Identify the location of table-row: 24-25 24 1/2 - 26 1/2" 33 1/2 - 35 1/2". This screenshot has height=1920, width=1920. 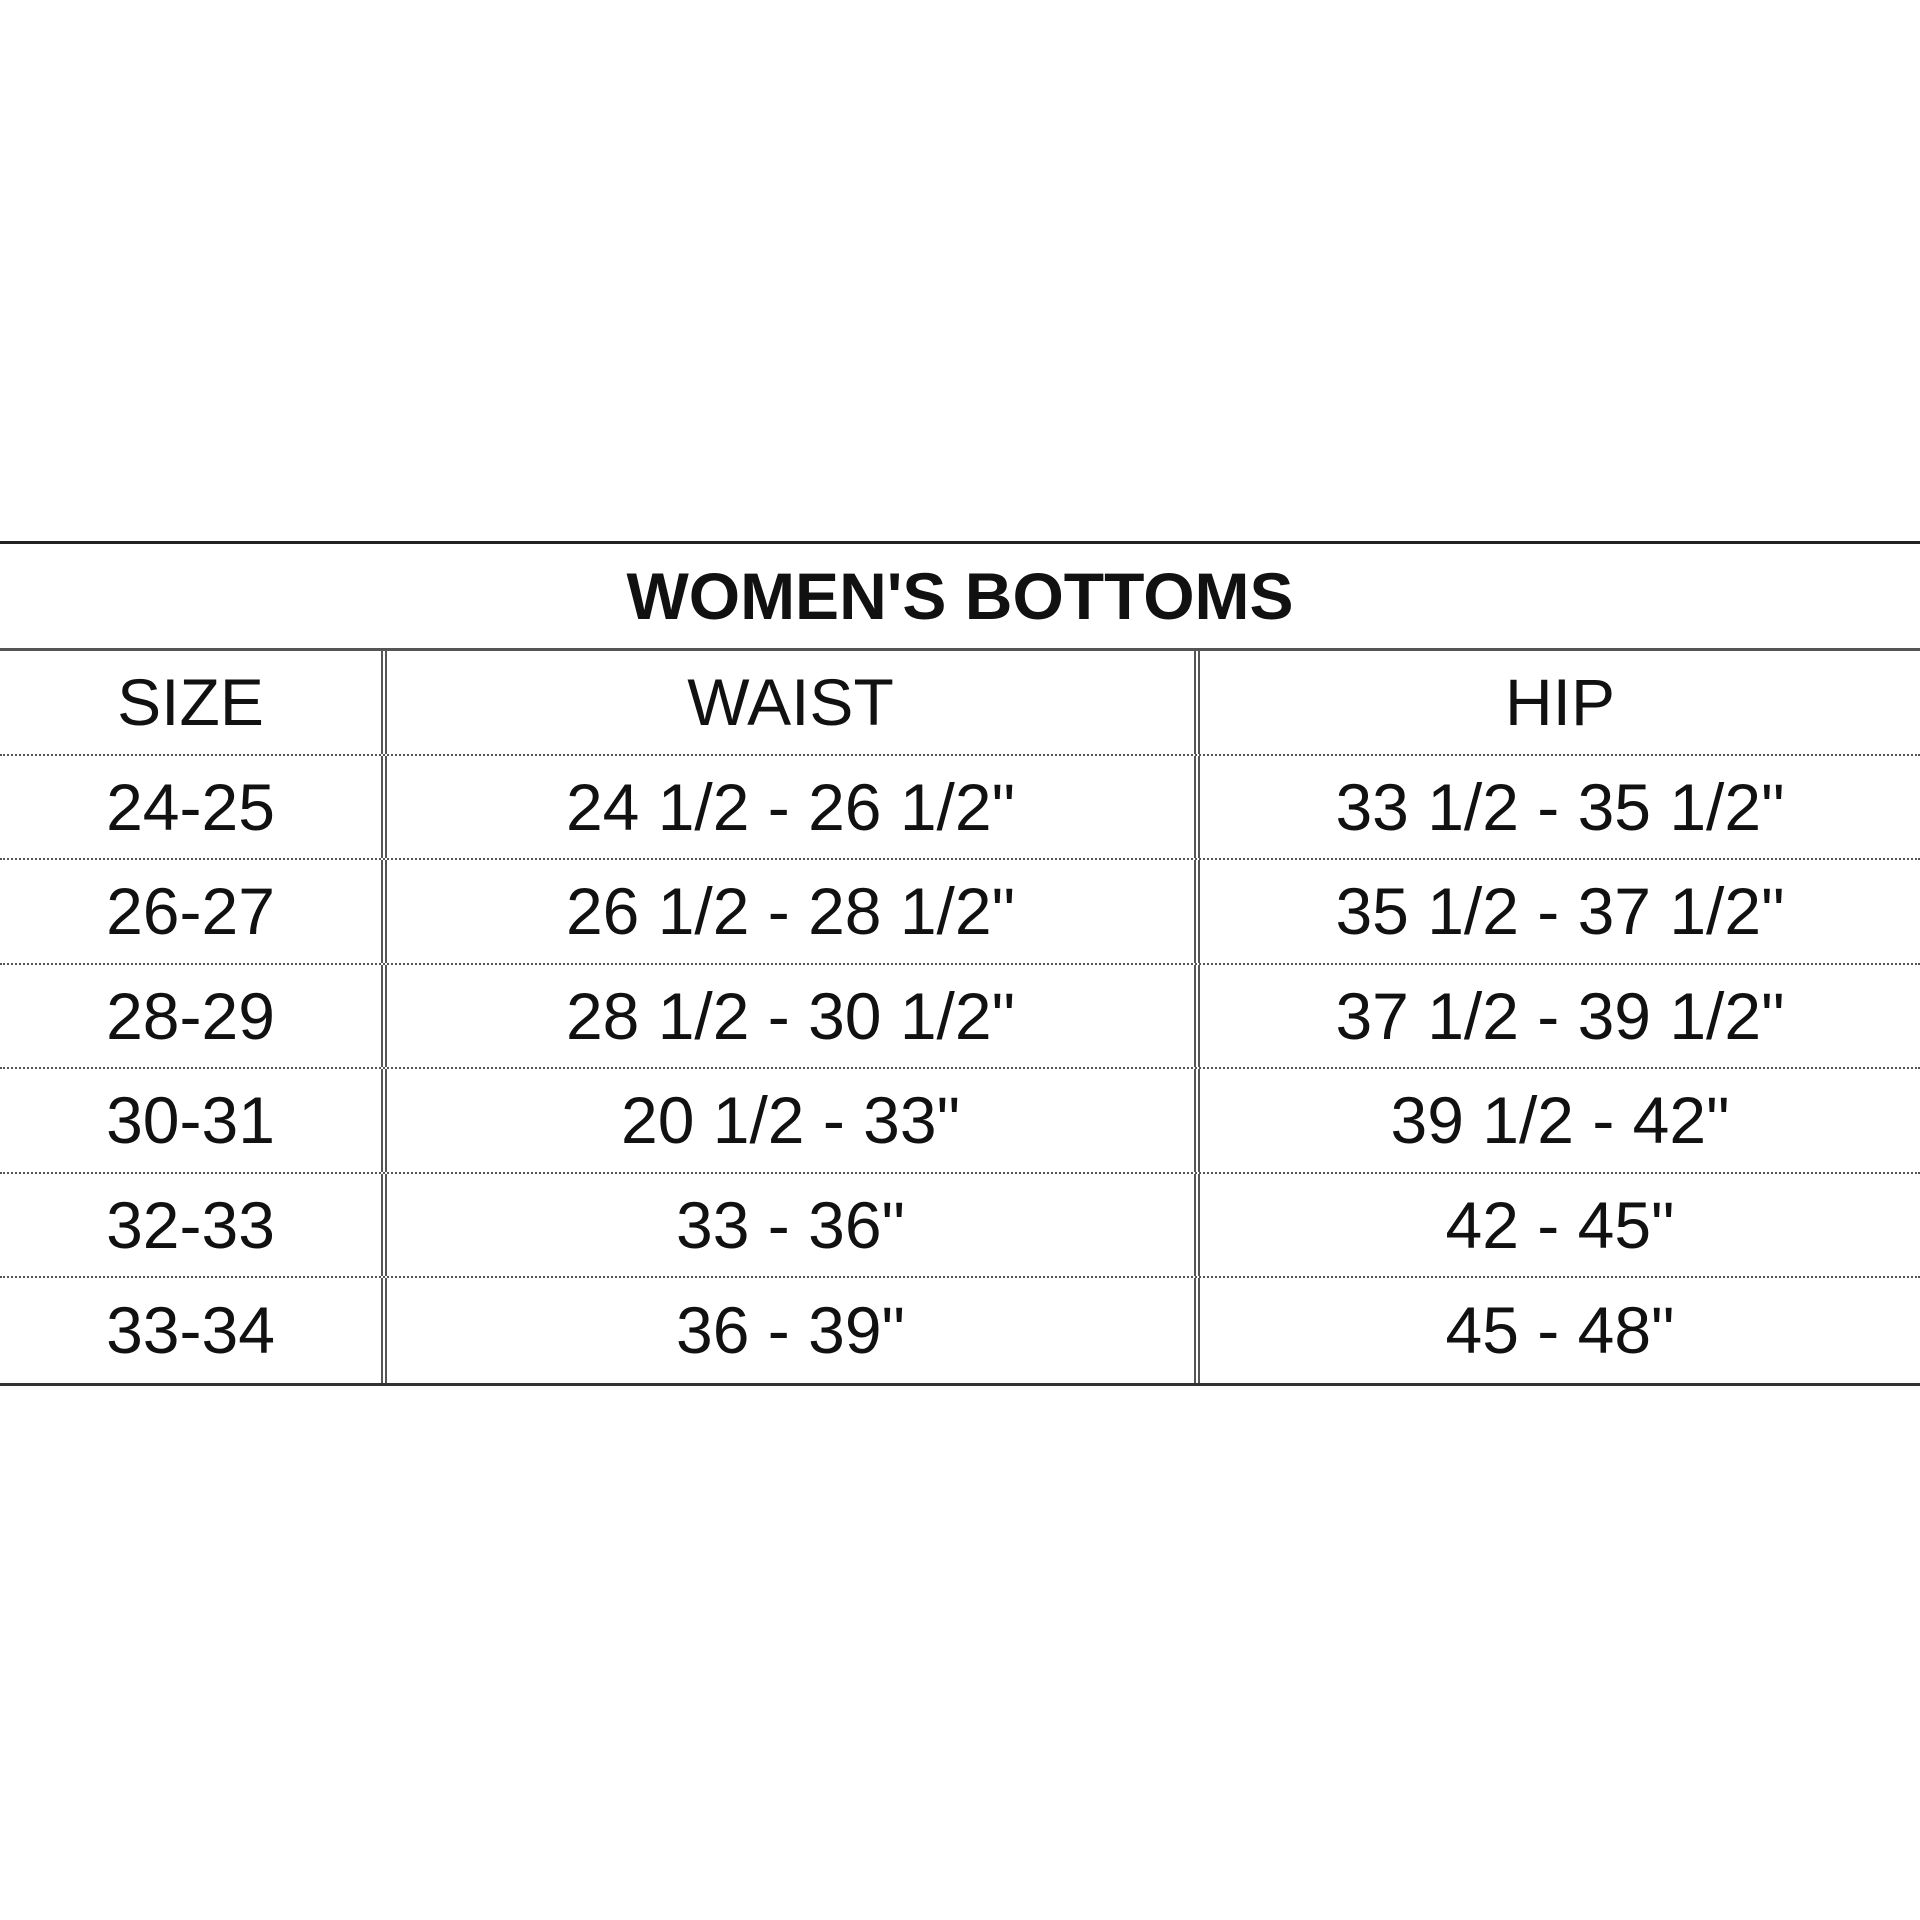
(960, 807).